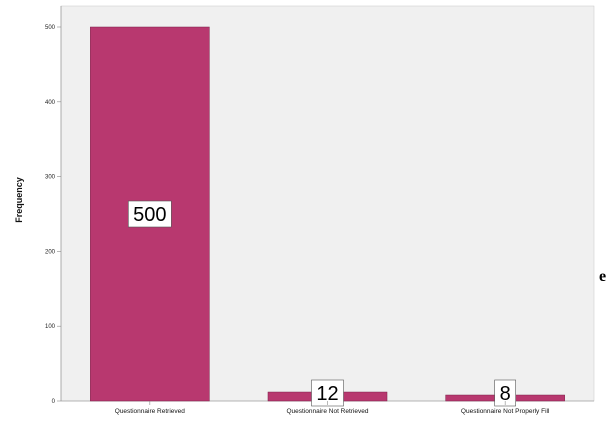 The image size is (609, 421). I want to click on data-label: 12, so click(327, 393).